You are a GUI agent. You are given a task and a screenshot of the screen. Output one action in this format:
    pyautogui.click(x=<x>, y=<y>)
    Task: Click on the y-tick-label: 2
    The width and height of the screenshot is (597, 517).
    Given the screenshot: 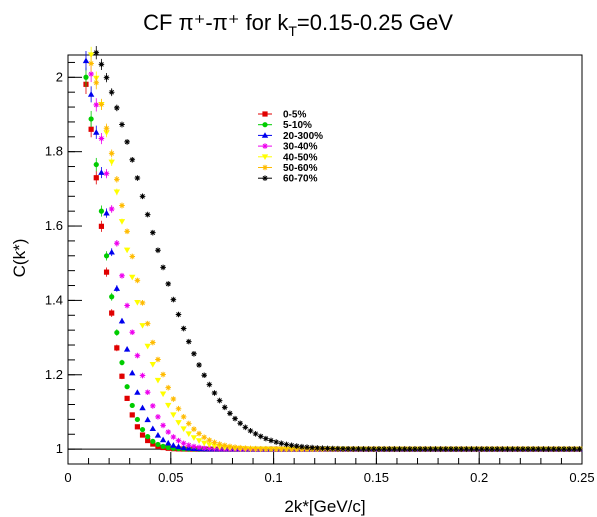 What is the action you would take?
    pyautogui.click(x=59, y=76)
    